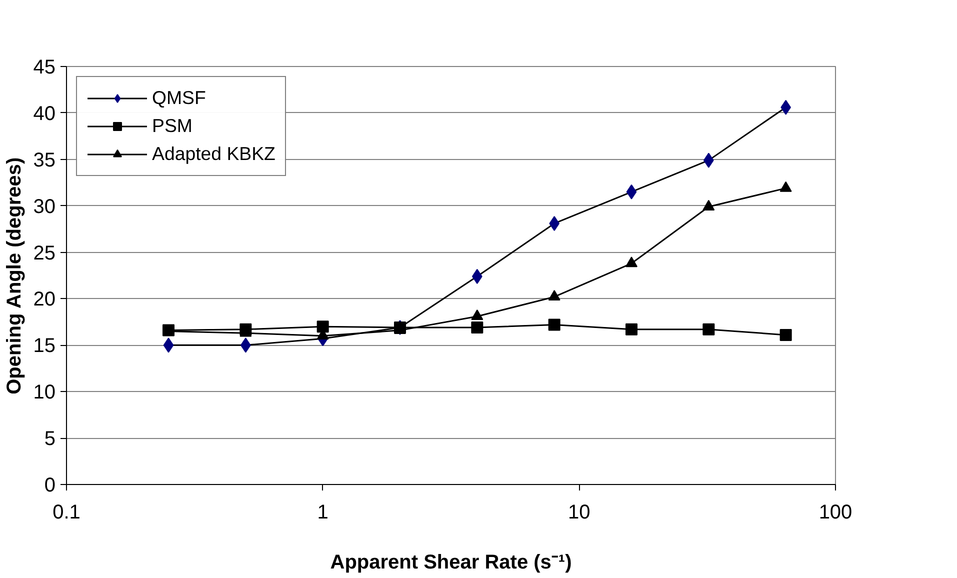  What do you see at coordinates (451, 563) in the screenshot?
I see `x-axis-title: Apparent Shear Rate (s⁻¹)` at bounding box center [451, 563].